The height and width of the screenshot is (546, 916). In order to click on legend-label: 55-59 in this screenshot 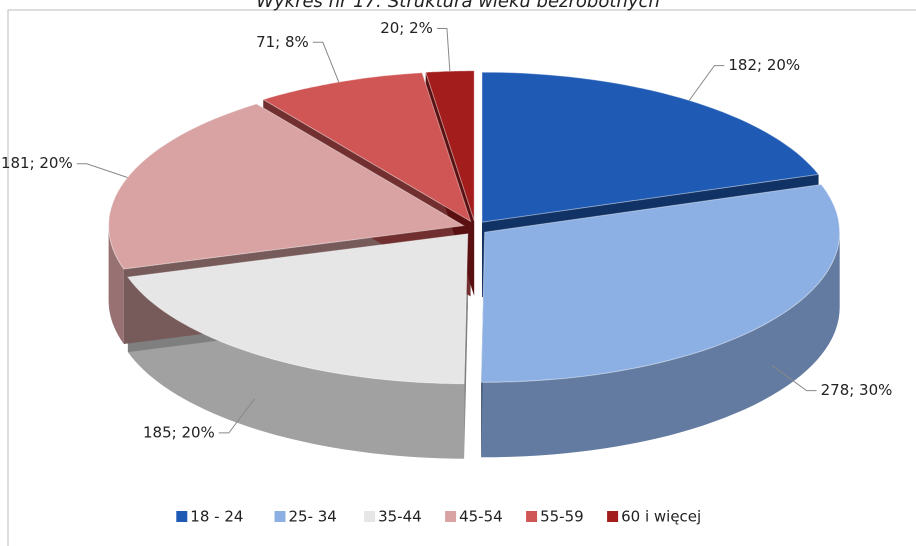, I will do `click(562, 517)`.